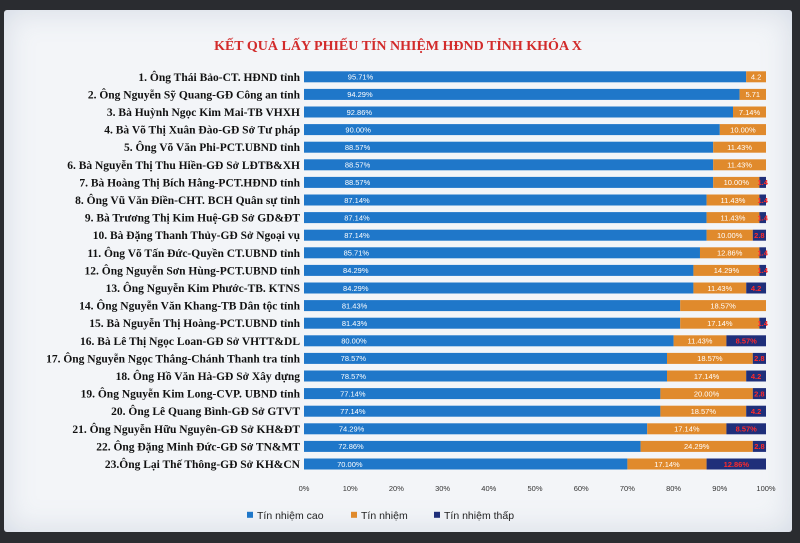 Image resolution: width=800 pixels, height=543 pixels. I want to click on category-label: 1. Ông Thái Bảo-CT. HĐND tỉnh, so click(219, 77).